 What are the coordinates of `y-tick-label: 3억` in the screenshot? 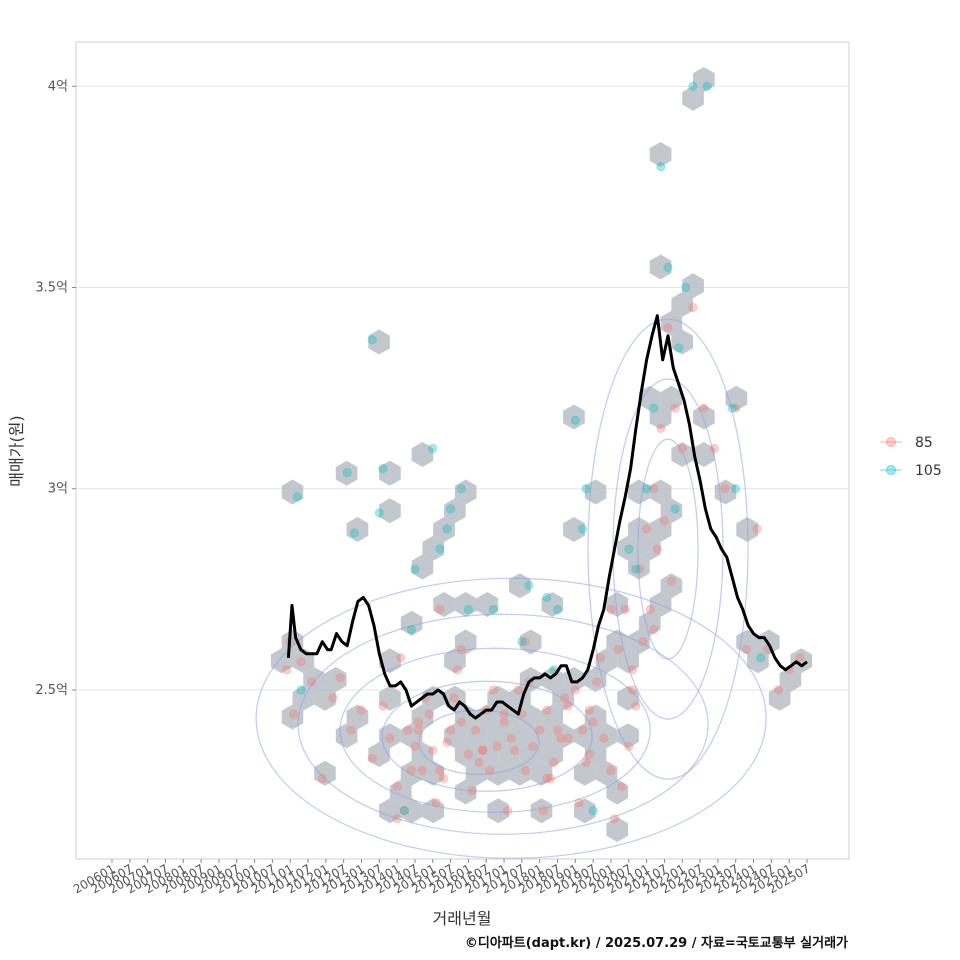 It's located at (58, 489).